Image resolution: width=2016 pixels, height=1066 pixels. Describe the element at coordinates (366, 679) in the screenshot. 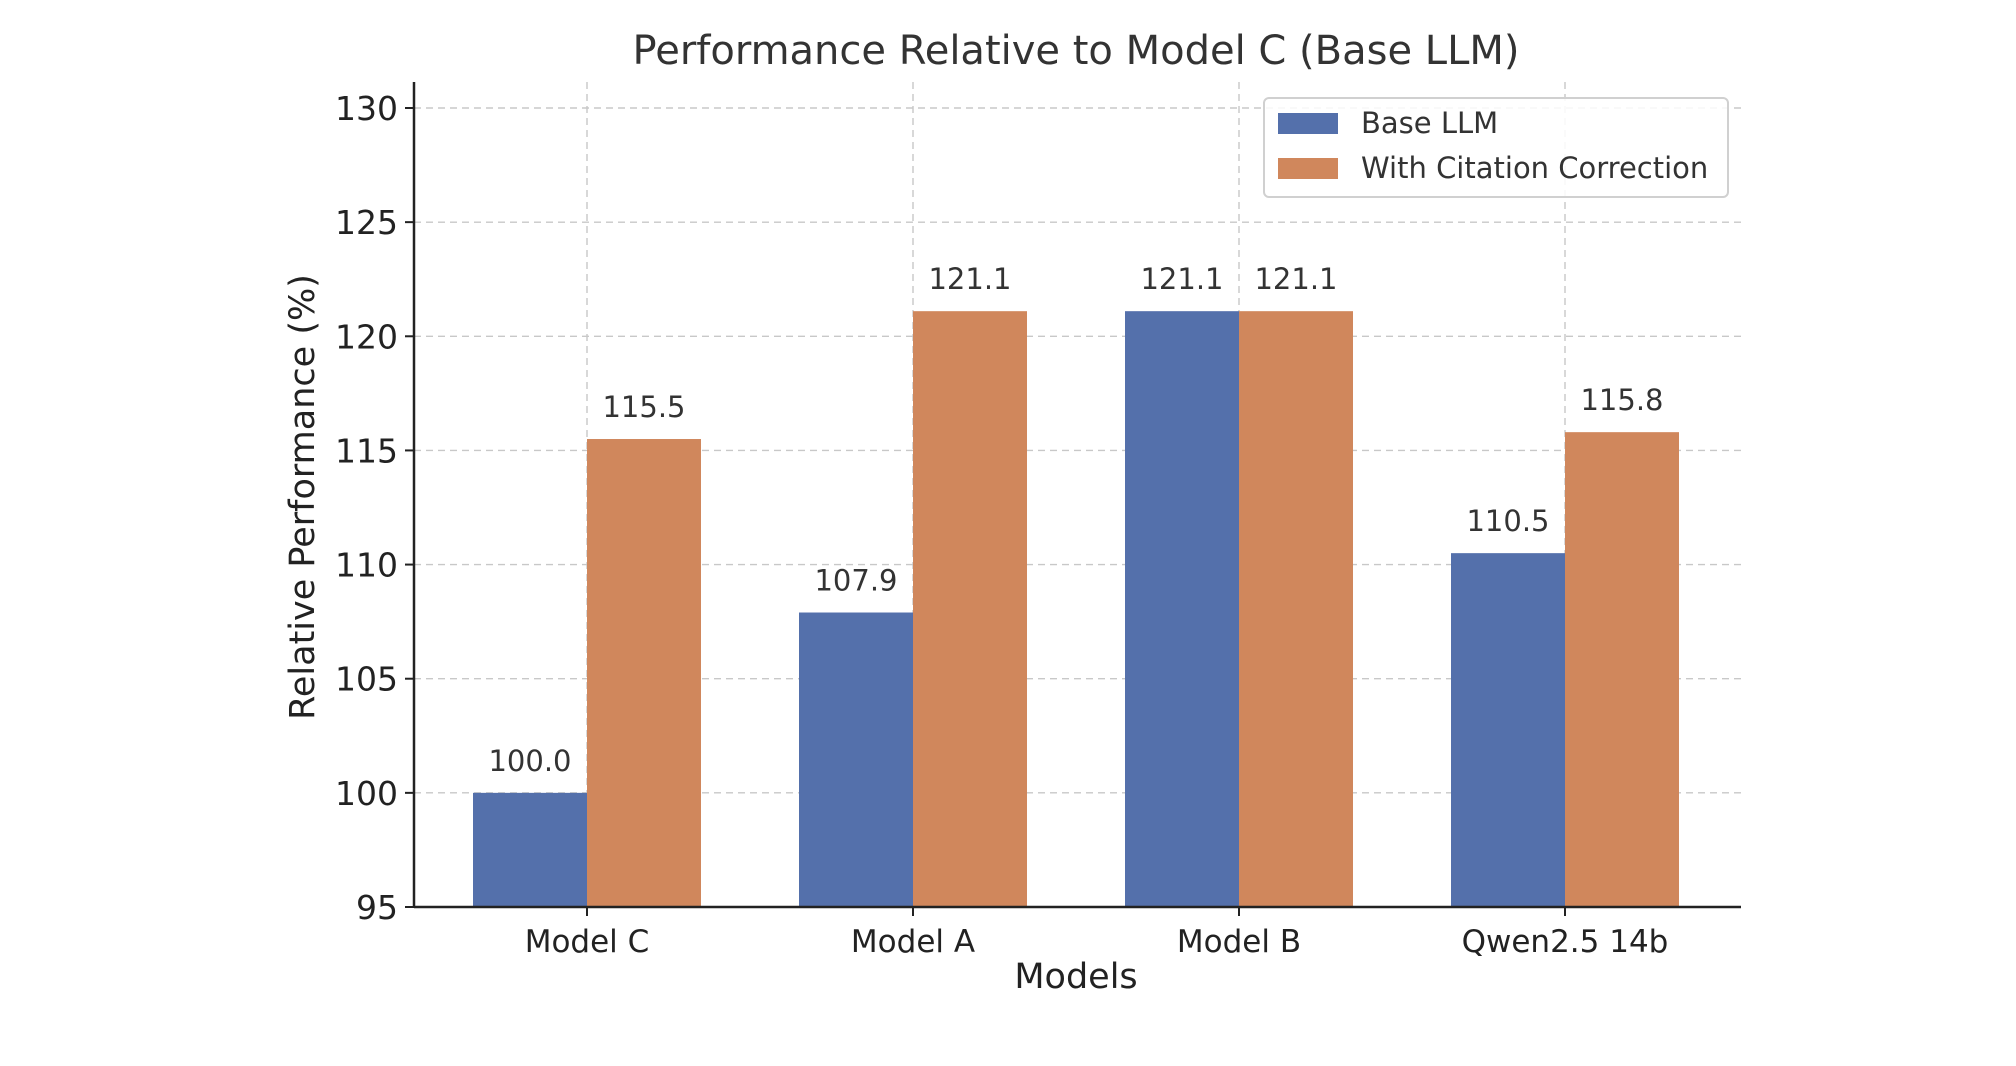

I see `y-tick-label: 105` at that location.